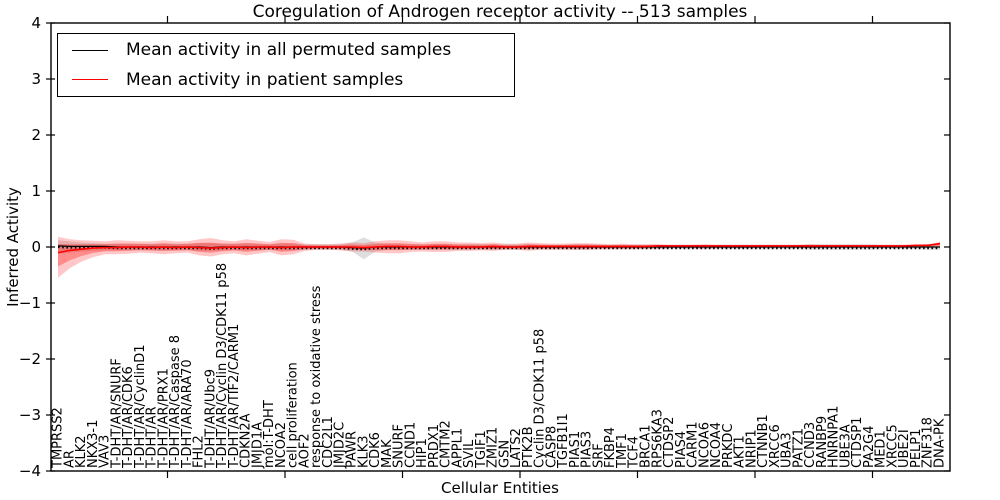 This screenshot has height=500, width=1000. What do you see at coordinates (269, 434) in the screenshot?
I see `x-tick-label: mol:T-DHT` at bounding box center [269, 434].